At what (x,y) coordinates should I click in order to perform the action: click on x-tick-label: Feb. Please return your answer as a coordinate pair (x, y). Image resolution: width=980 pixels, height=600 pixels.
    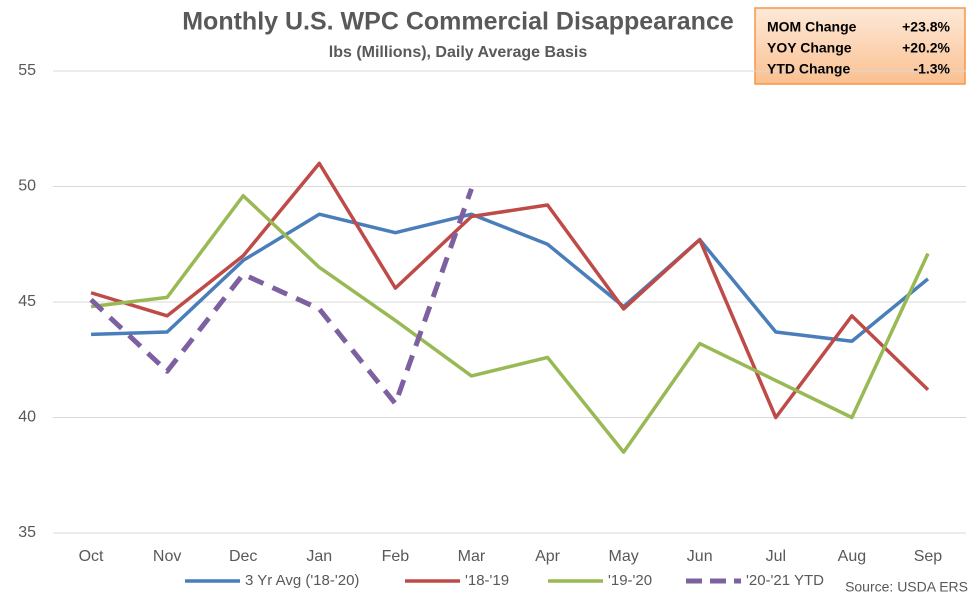
    Looking at the image, I should click on (396, 556).